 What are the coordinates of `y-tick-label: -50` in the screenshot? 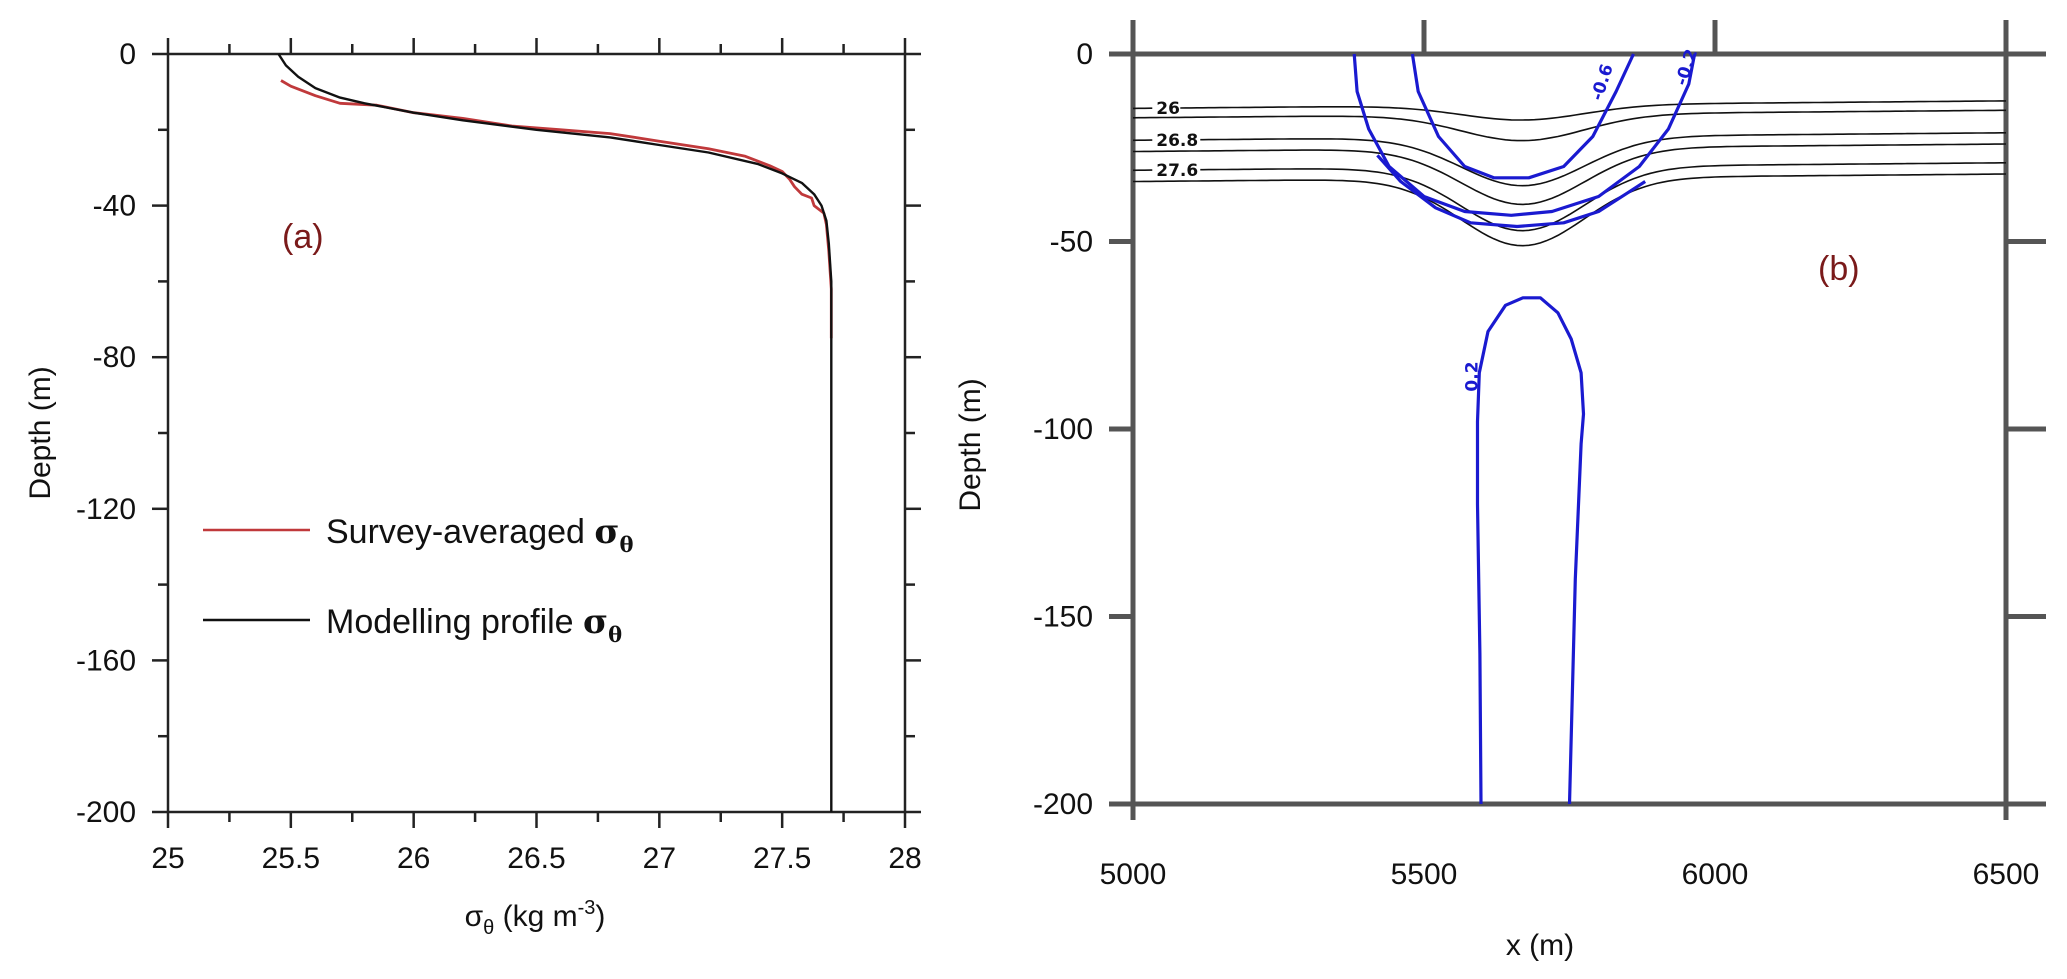 It's located at (1071, 242).